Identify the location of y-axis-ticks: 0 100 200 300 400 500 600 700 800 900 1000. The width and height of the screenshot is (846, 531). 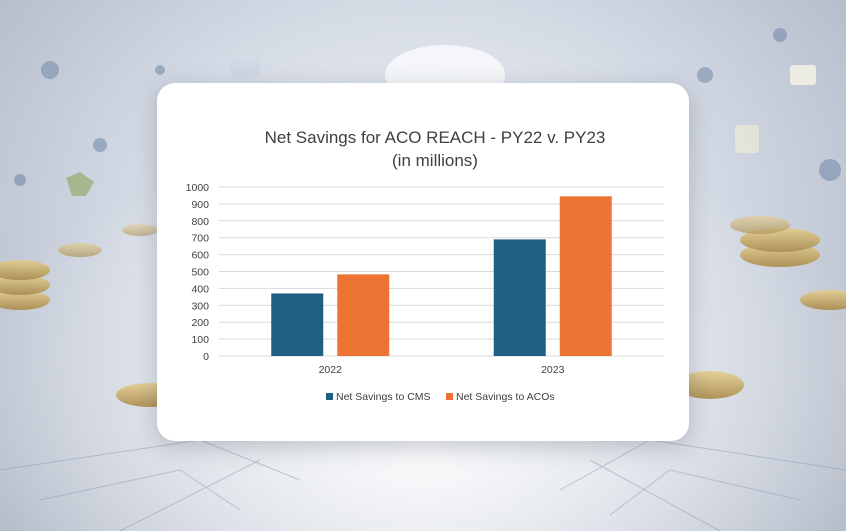
(198, 272).